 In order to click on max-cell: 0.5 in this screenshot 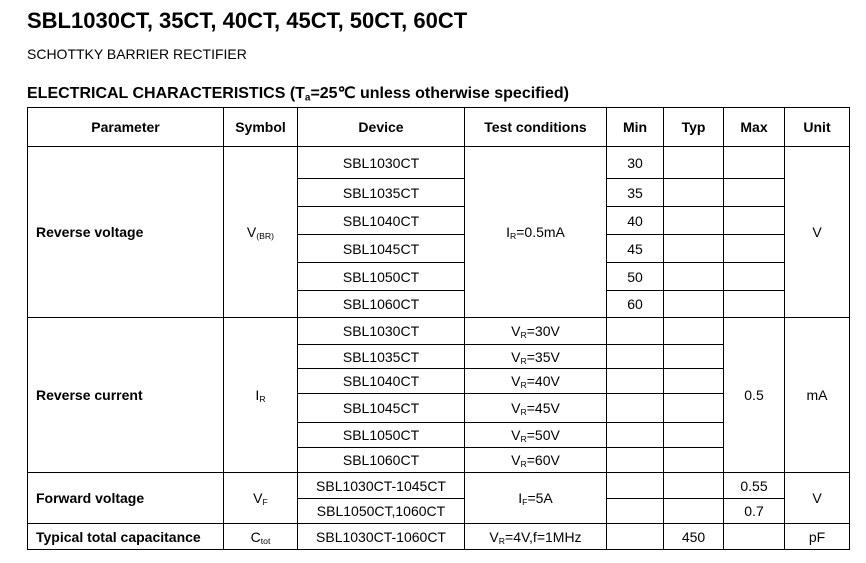, I will do `click(754, 395)`.